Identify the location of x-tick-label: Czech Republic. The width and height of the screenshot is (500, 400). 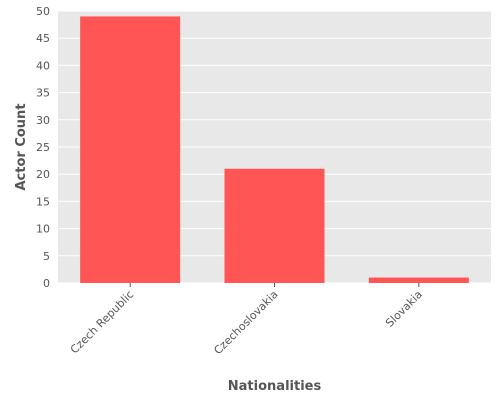
(102, 322).